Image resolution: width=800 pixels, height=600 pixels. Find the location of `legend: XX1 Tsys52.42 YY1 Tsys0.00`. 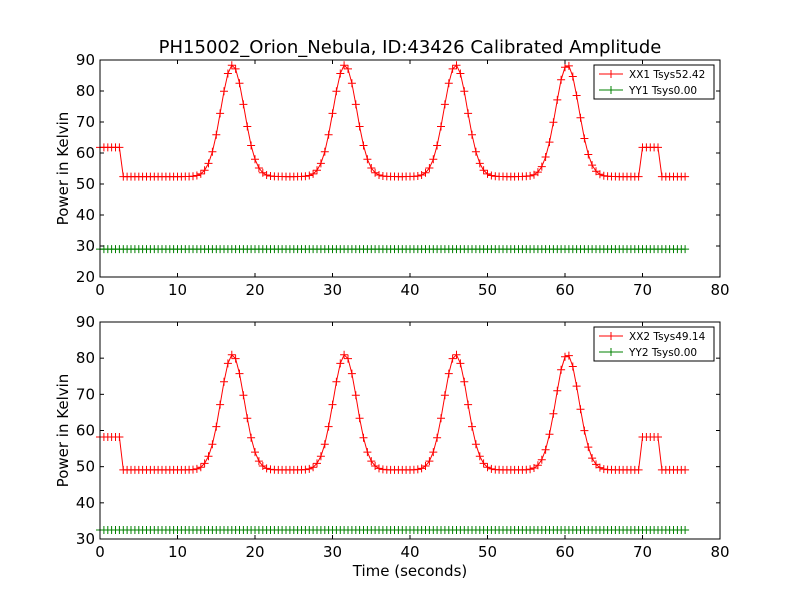

legend: XX1 Tsys52.42 YY1 Tsys0.00 is located at coordinates (654, 82).